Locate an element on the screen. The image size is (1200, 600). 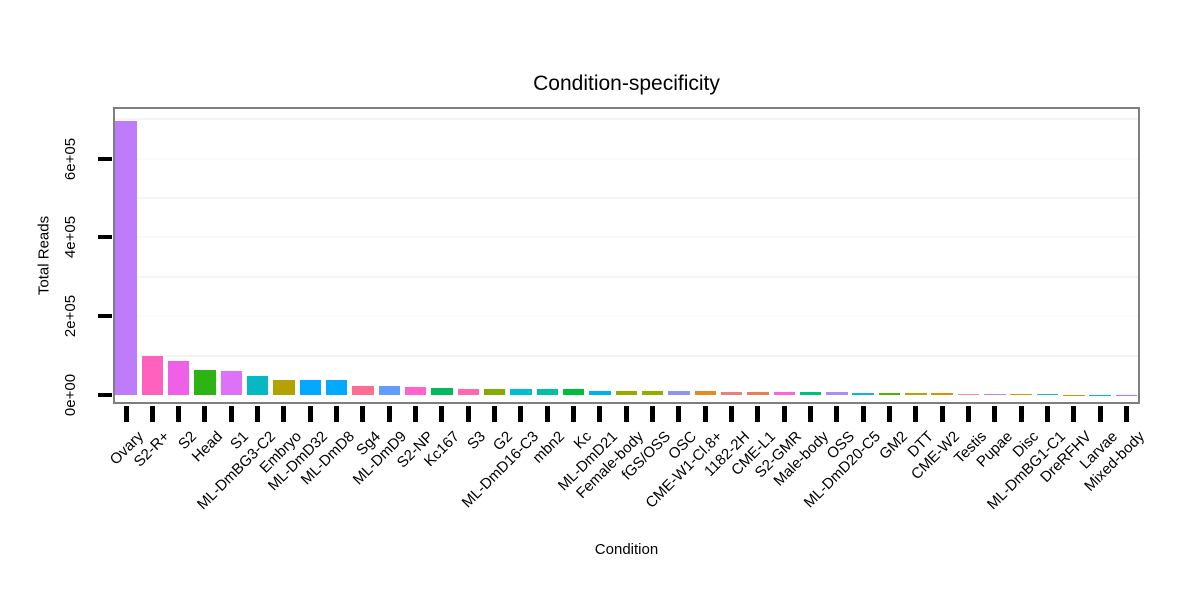
bar-Testis is located at coordinates (968, 394).